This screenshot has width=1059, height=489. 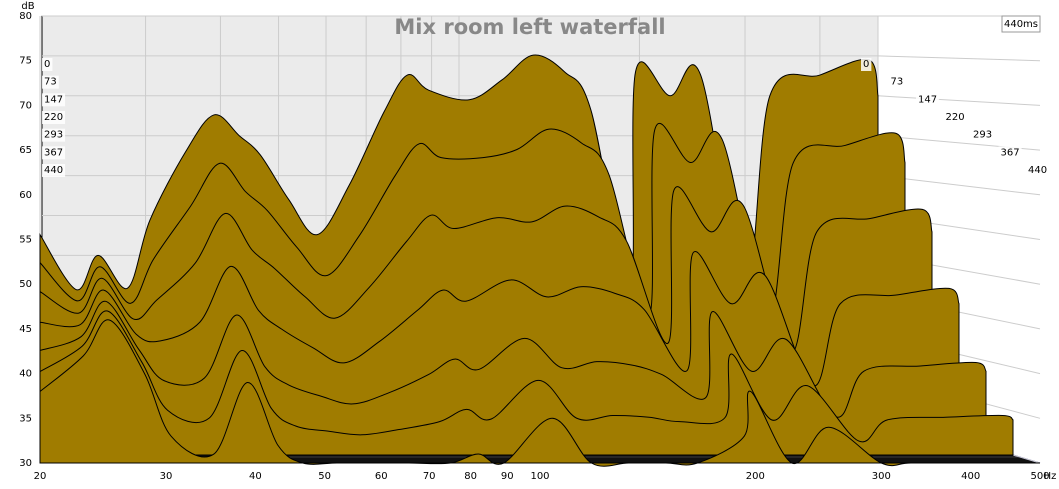 I want to click on time-label: 440ms, so click(x=1021, y=24).